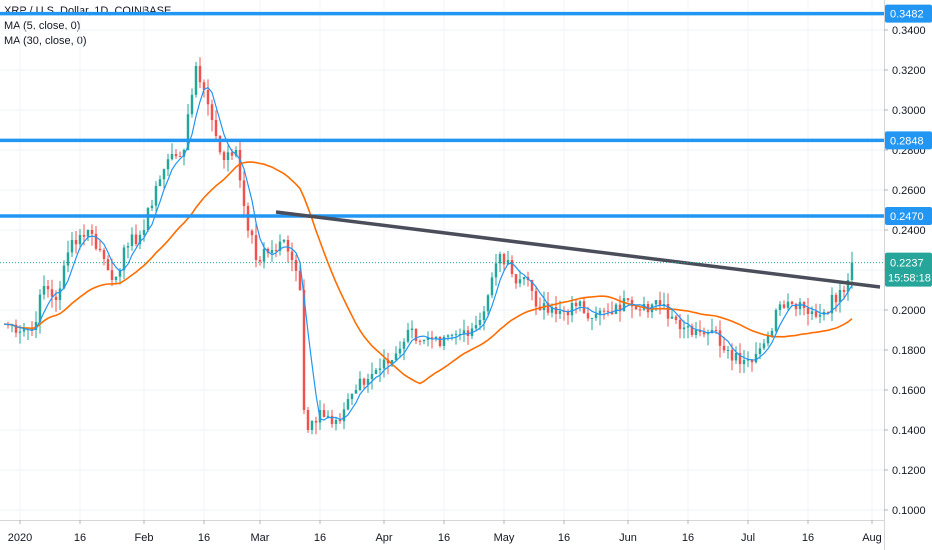 Image resolution: width=932 pixels, height=550 pixels. Describe the element at coordinates (504, 538) in the screenshot. I see `x-tick-label: May` at that location.